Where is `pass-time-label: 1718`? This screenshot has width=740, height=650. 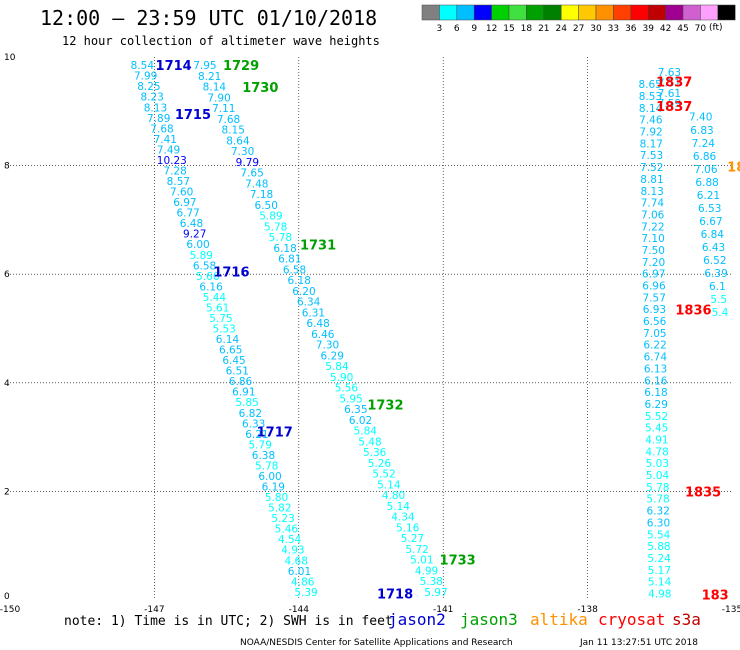
pass-time-label: 1718 is located at coordinates (395, 594).